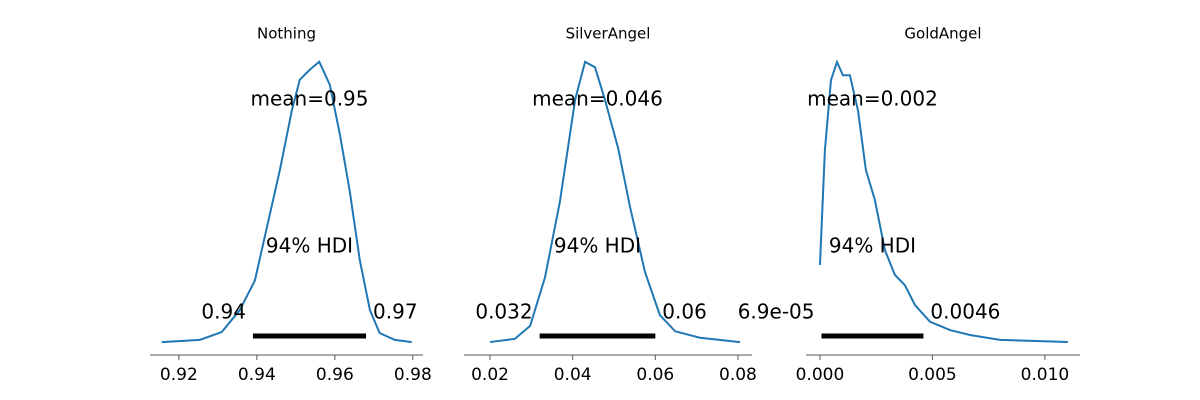 Image resolution: width=1200 pixels, height=400 pixels. I want to click on hdi-label: 0.0046, so click(965, 312).